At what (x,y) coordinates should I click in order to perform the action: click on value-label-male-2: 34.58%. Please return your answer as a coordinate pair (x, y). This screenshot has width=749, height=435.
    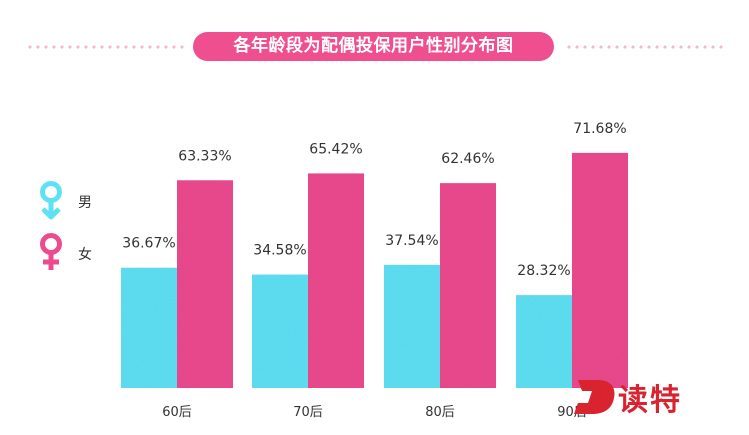
    Looking at the image, I should click on (279, 251).